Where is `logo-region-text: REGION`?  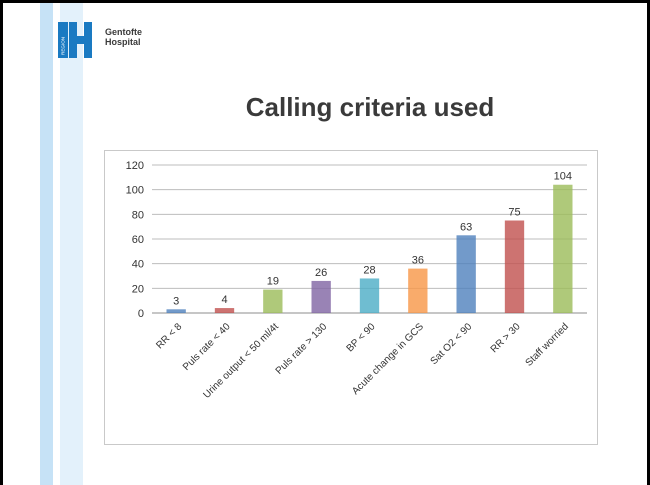 logo-region-text: REGION is located at coordinates (63, 46).